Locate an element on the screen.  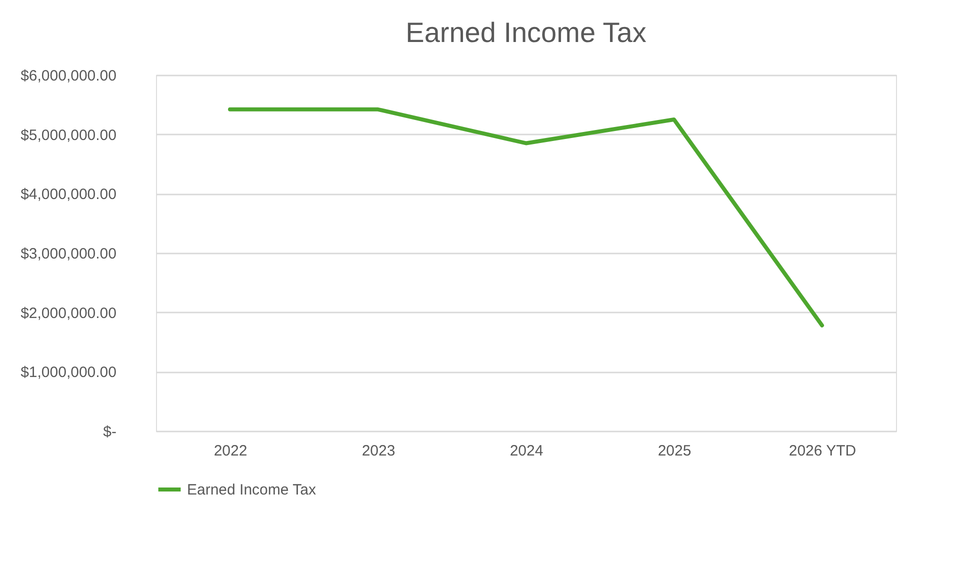
chart-title: Earned Income Tax is located at coordinates (526, 32).